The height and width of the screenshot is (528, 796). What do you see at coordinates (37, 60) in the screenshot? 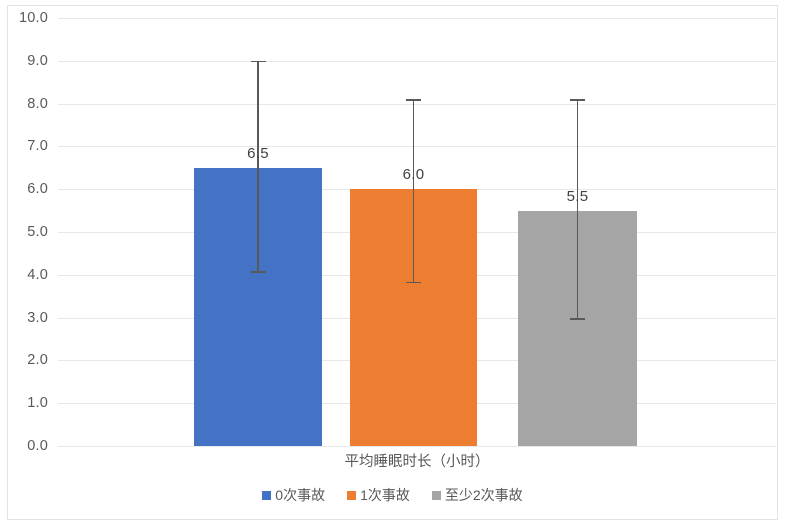
I see `y-axis-tick-label: 9.0` at bounding box center [37, 60].